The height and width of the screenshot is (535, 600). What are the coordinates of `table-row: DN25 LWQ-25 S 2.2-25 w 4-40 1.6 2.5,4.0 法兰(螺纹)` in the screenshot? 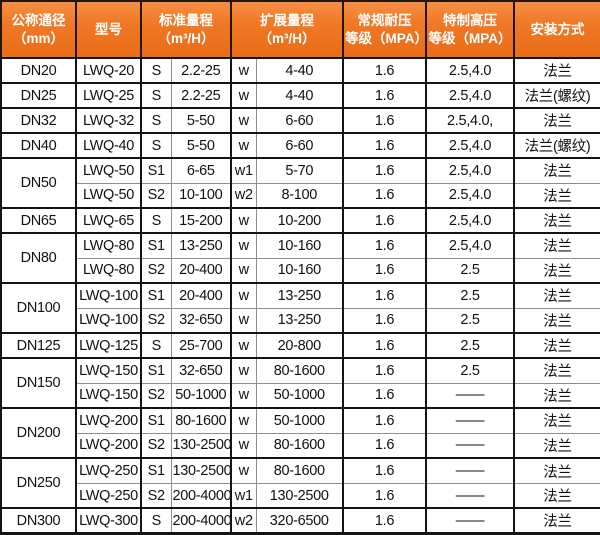 It's located at (300, 95).